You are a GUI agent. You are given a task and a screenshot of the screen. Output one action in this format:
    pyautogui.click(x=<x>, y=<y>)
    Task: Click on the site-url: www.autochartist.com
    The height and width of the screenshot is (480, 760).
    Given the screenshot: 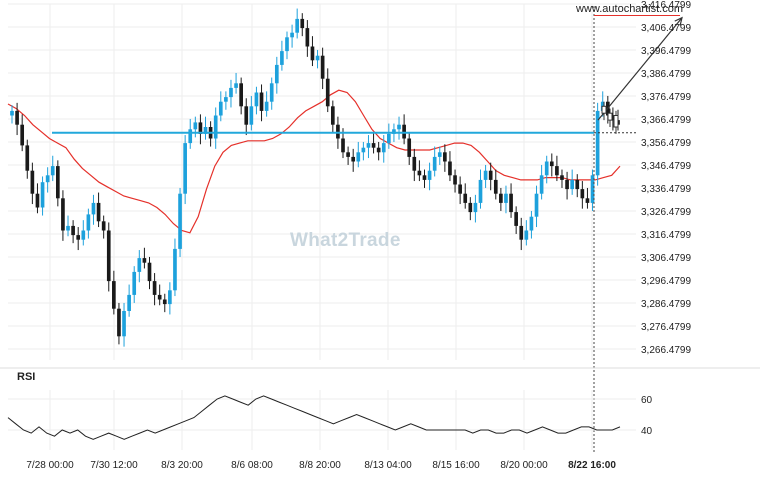 What is the action you would take?
    pyautogui.click(x=629, y=9)
    